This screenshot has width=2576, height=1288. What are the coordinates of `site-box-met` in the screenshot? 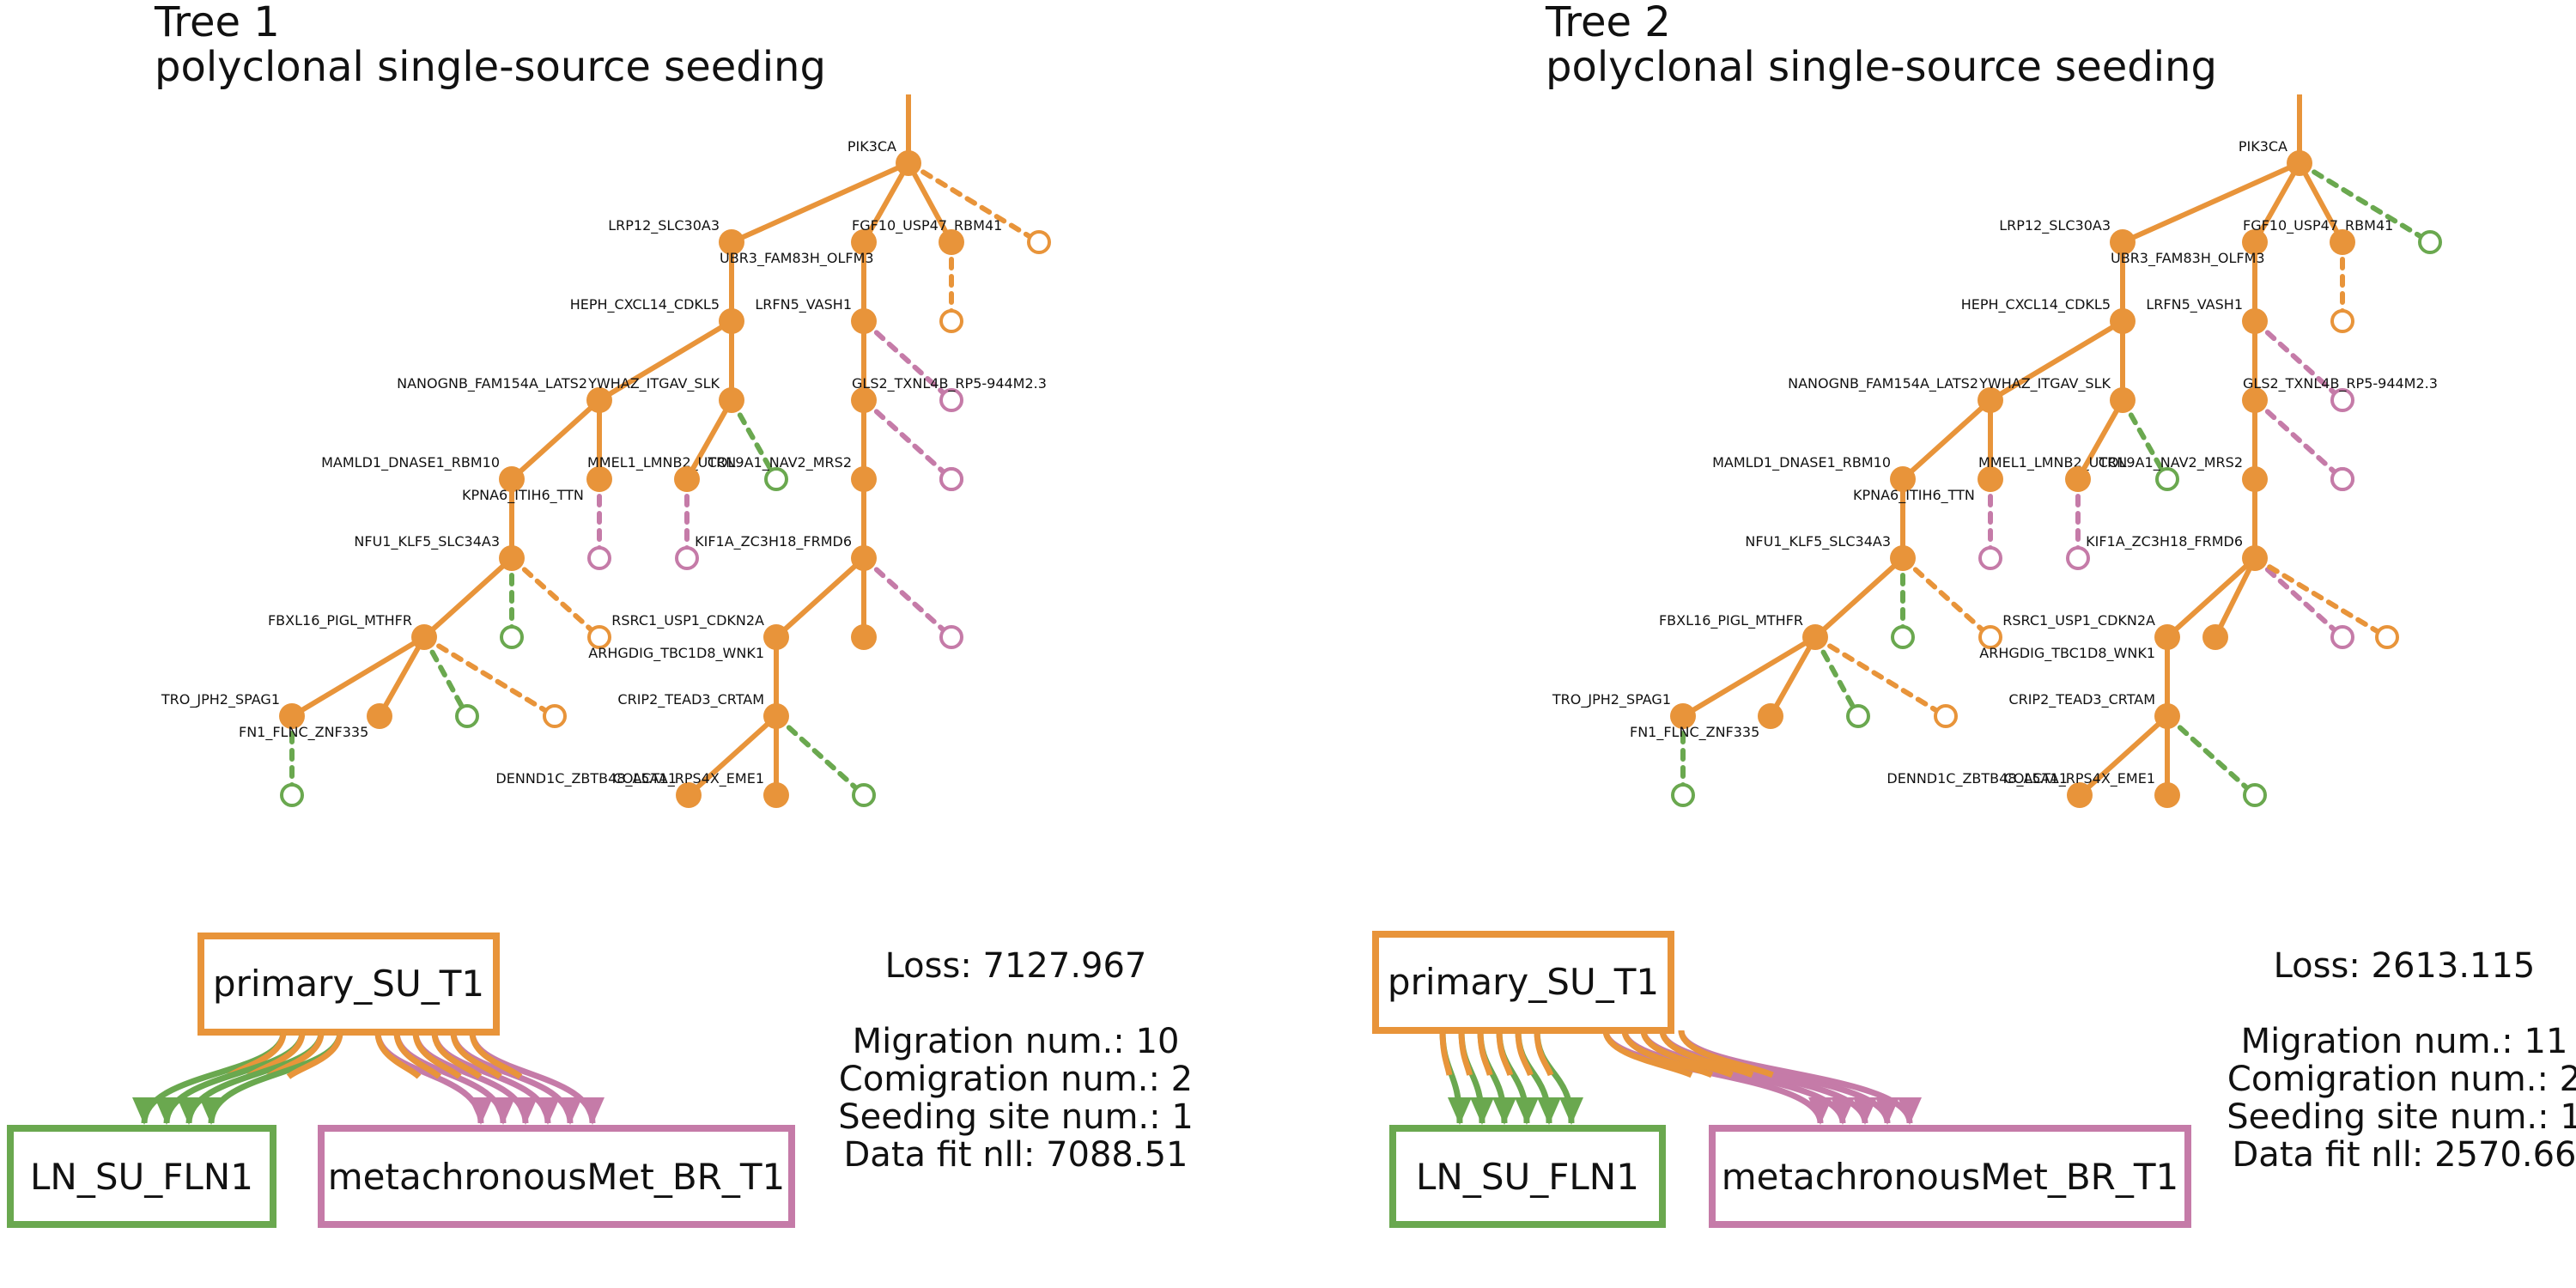 It's located at (1950, 1177).